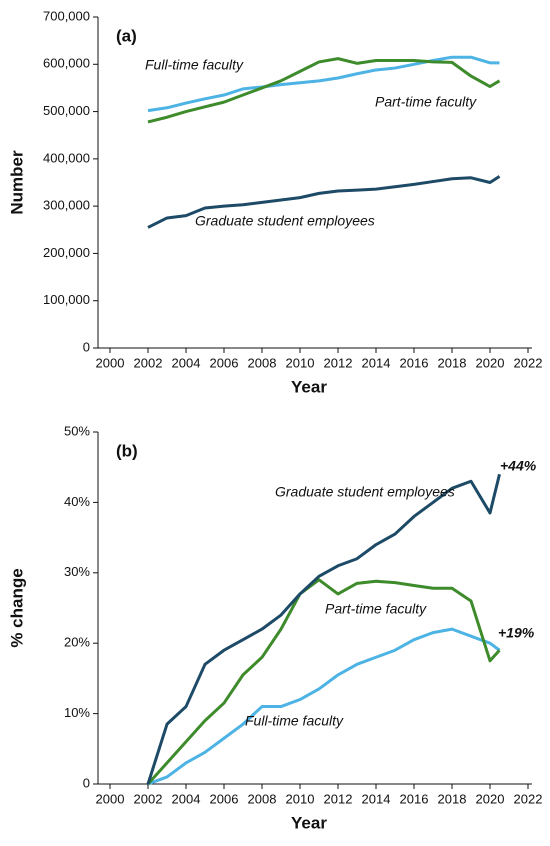 Image resolution: width=550 pixels, height=846 pixels. I want to click on y-tick-label: 500,000, so click(66, 110).